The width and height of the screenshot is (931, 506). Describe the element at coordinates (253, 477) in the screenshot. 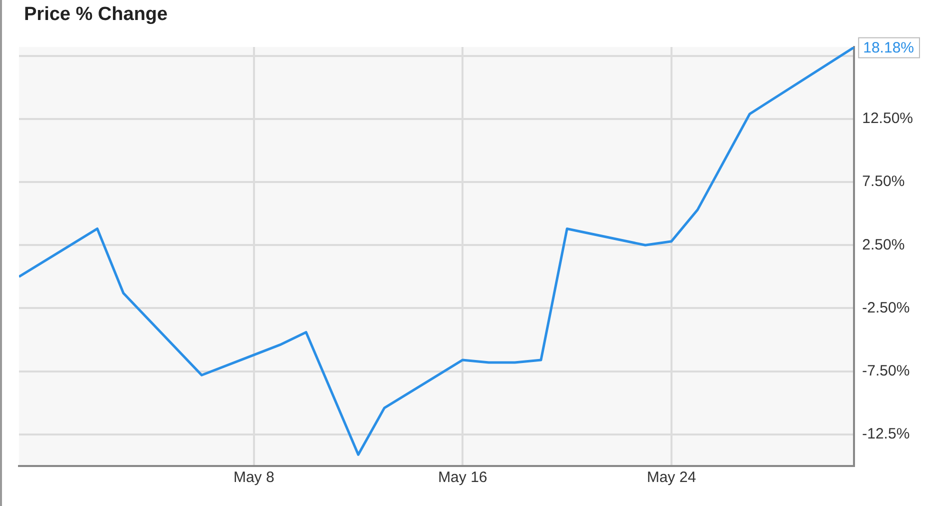

I see `x-tick-label: May 8` at that location.